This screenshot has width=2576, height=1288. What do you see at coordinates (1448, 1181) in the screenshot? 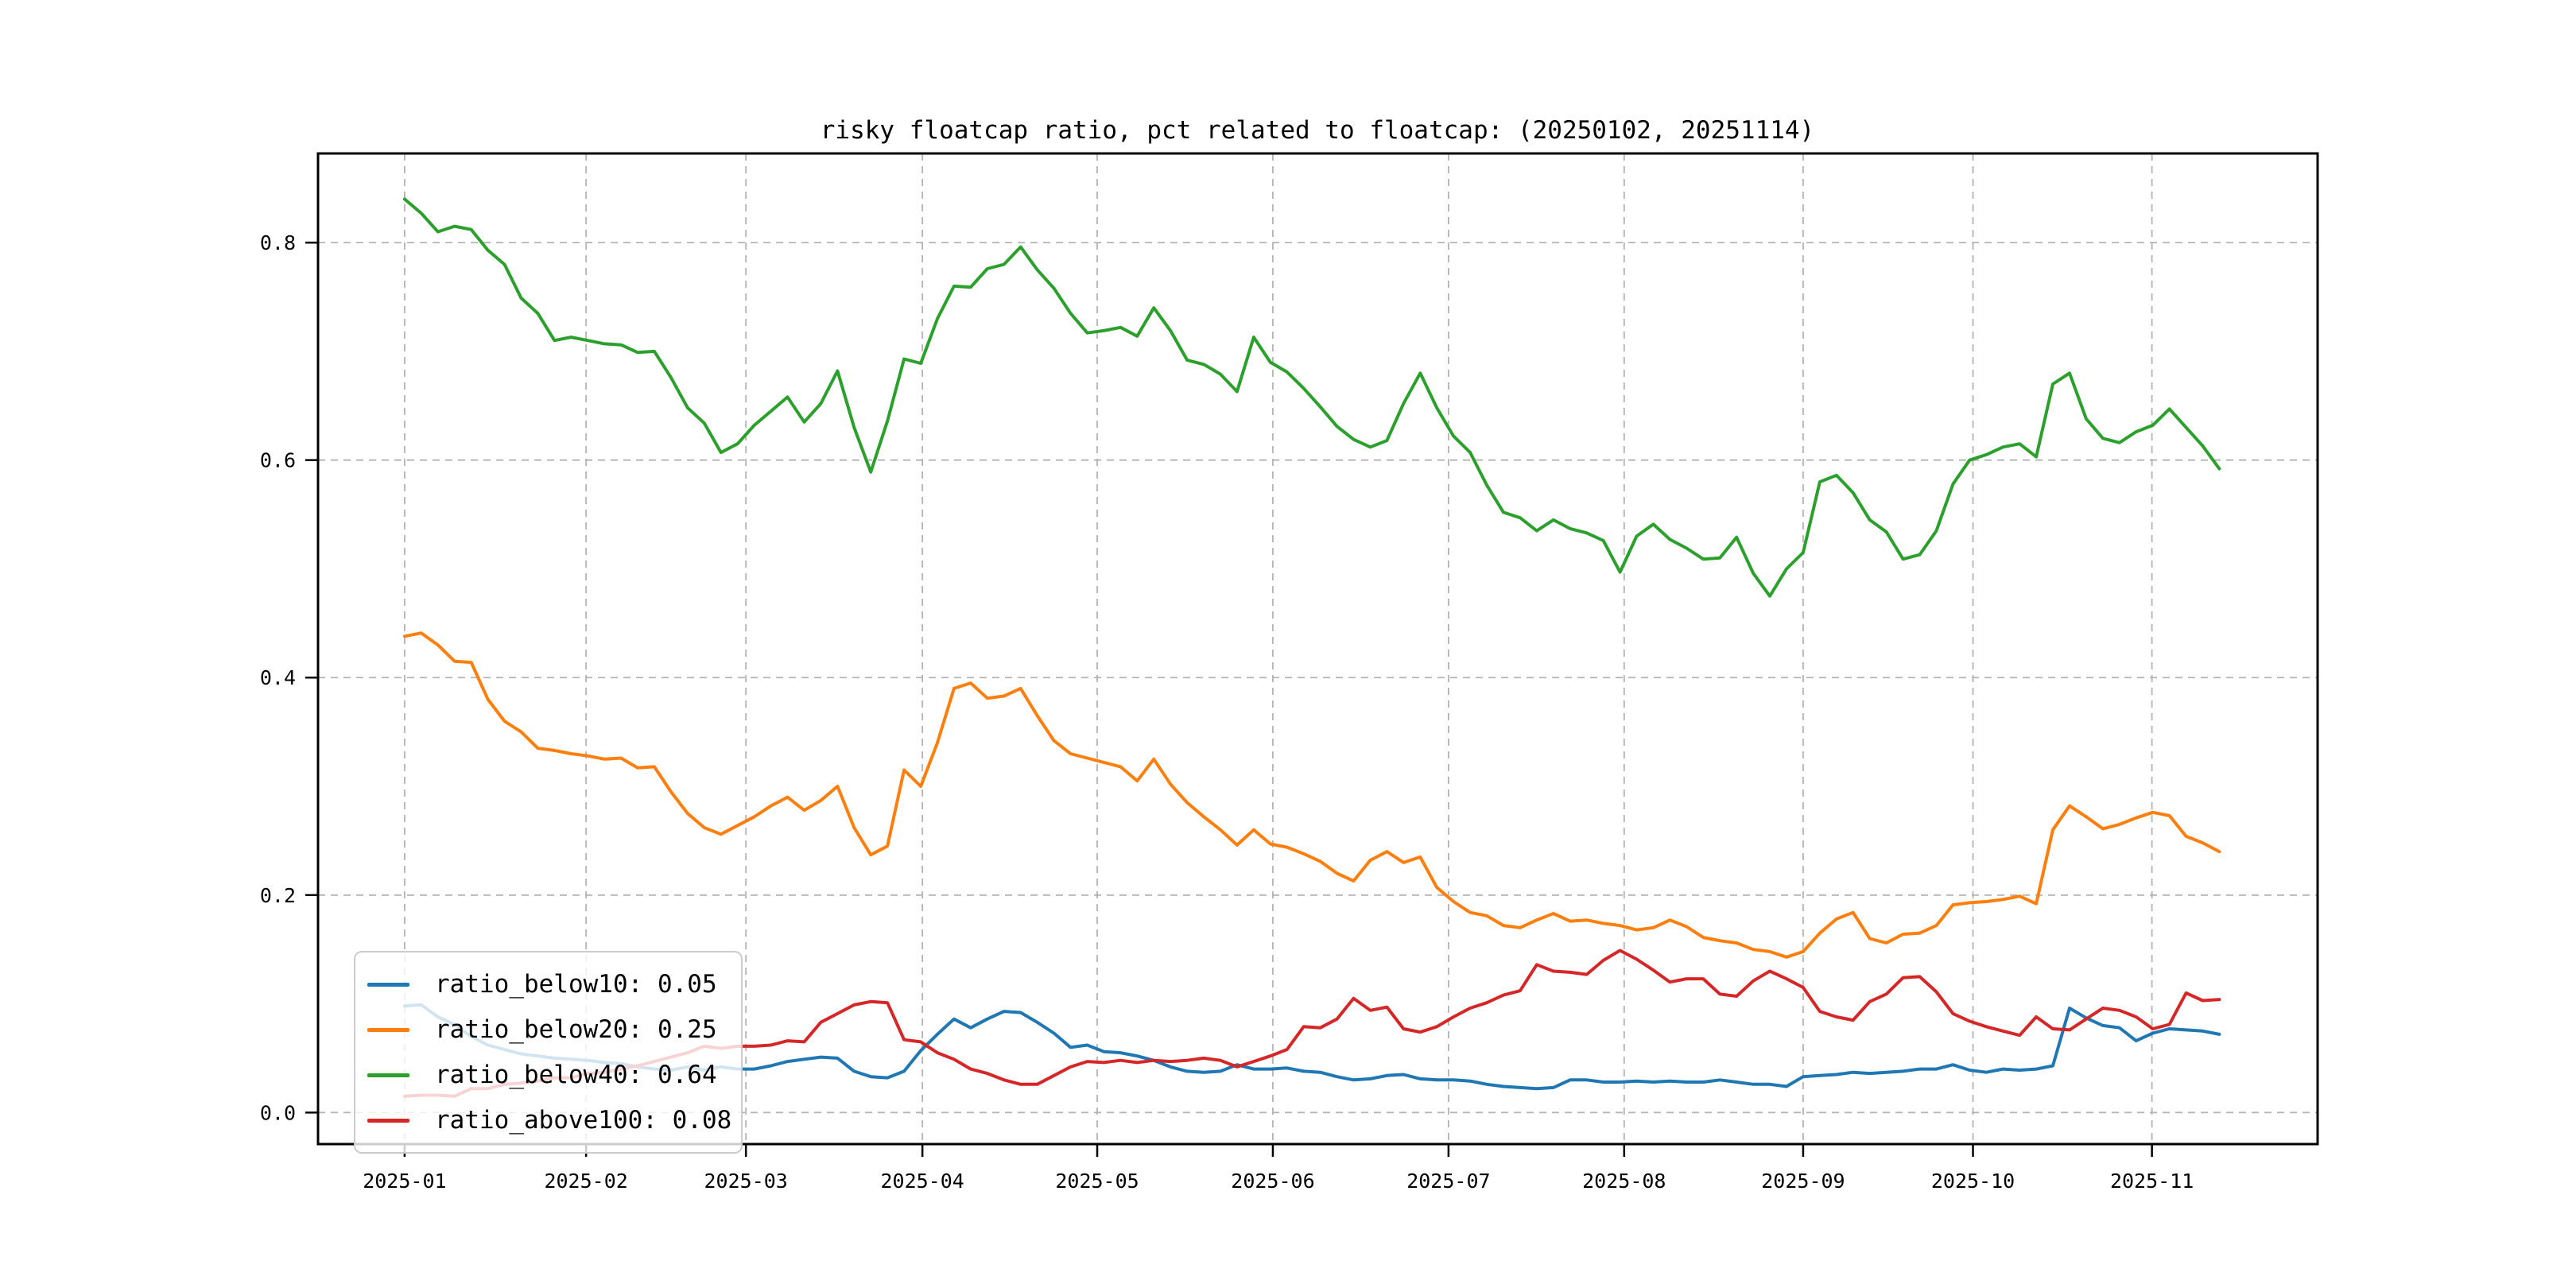
I see `x-tick-label-2025-07: 2025-07` at bounding box center [1448, 1181].